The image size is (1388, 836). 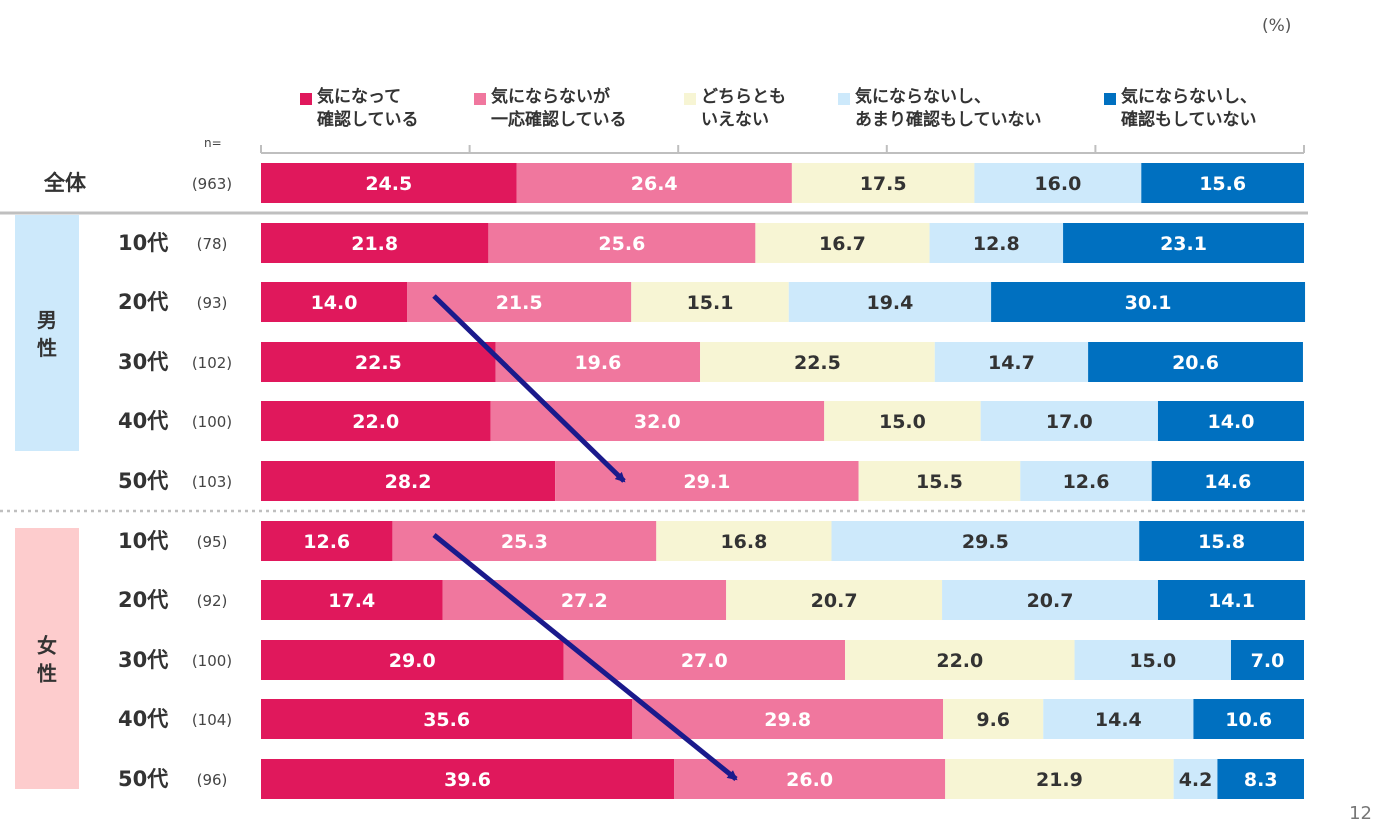 I want to click on data-label: 29.1, so click(x=706, y=482).